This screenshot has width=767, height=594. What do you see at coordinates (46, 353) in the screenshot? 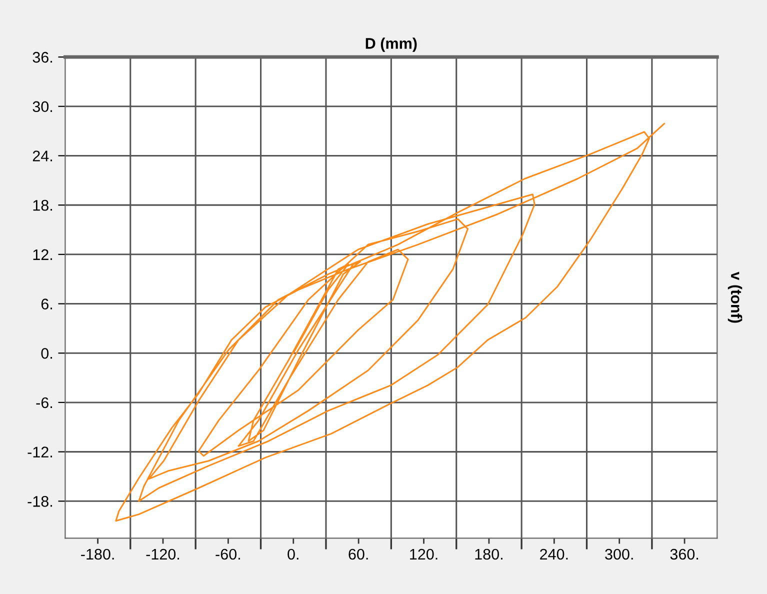
I see `y-tick-label: 0.` at bounding box center [46, 353].